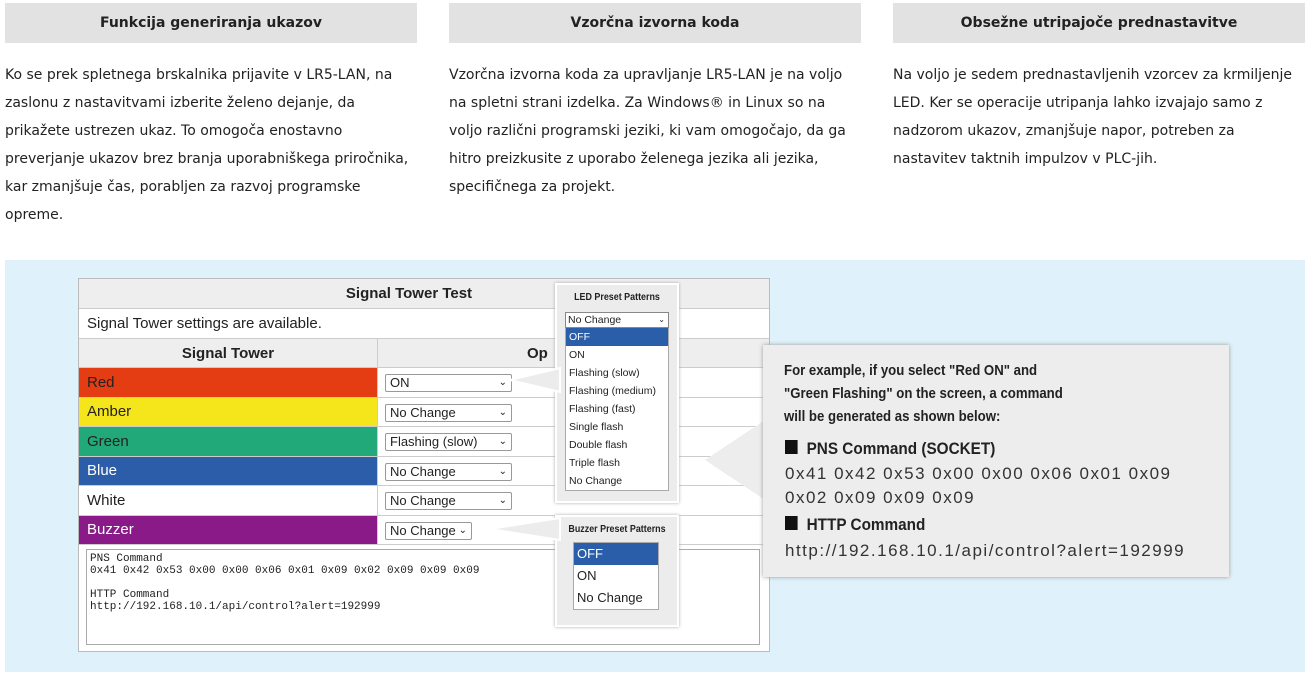 The image size is (1311, 677). What do you see at coordinates (228, 529) in the screenshot?
I see `signal-label: Buzzer` at bounding box center [228, 529].